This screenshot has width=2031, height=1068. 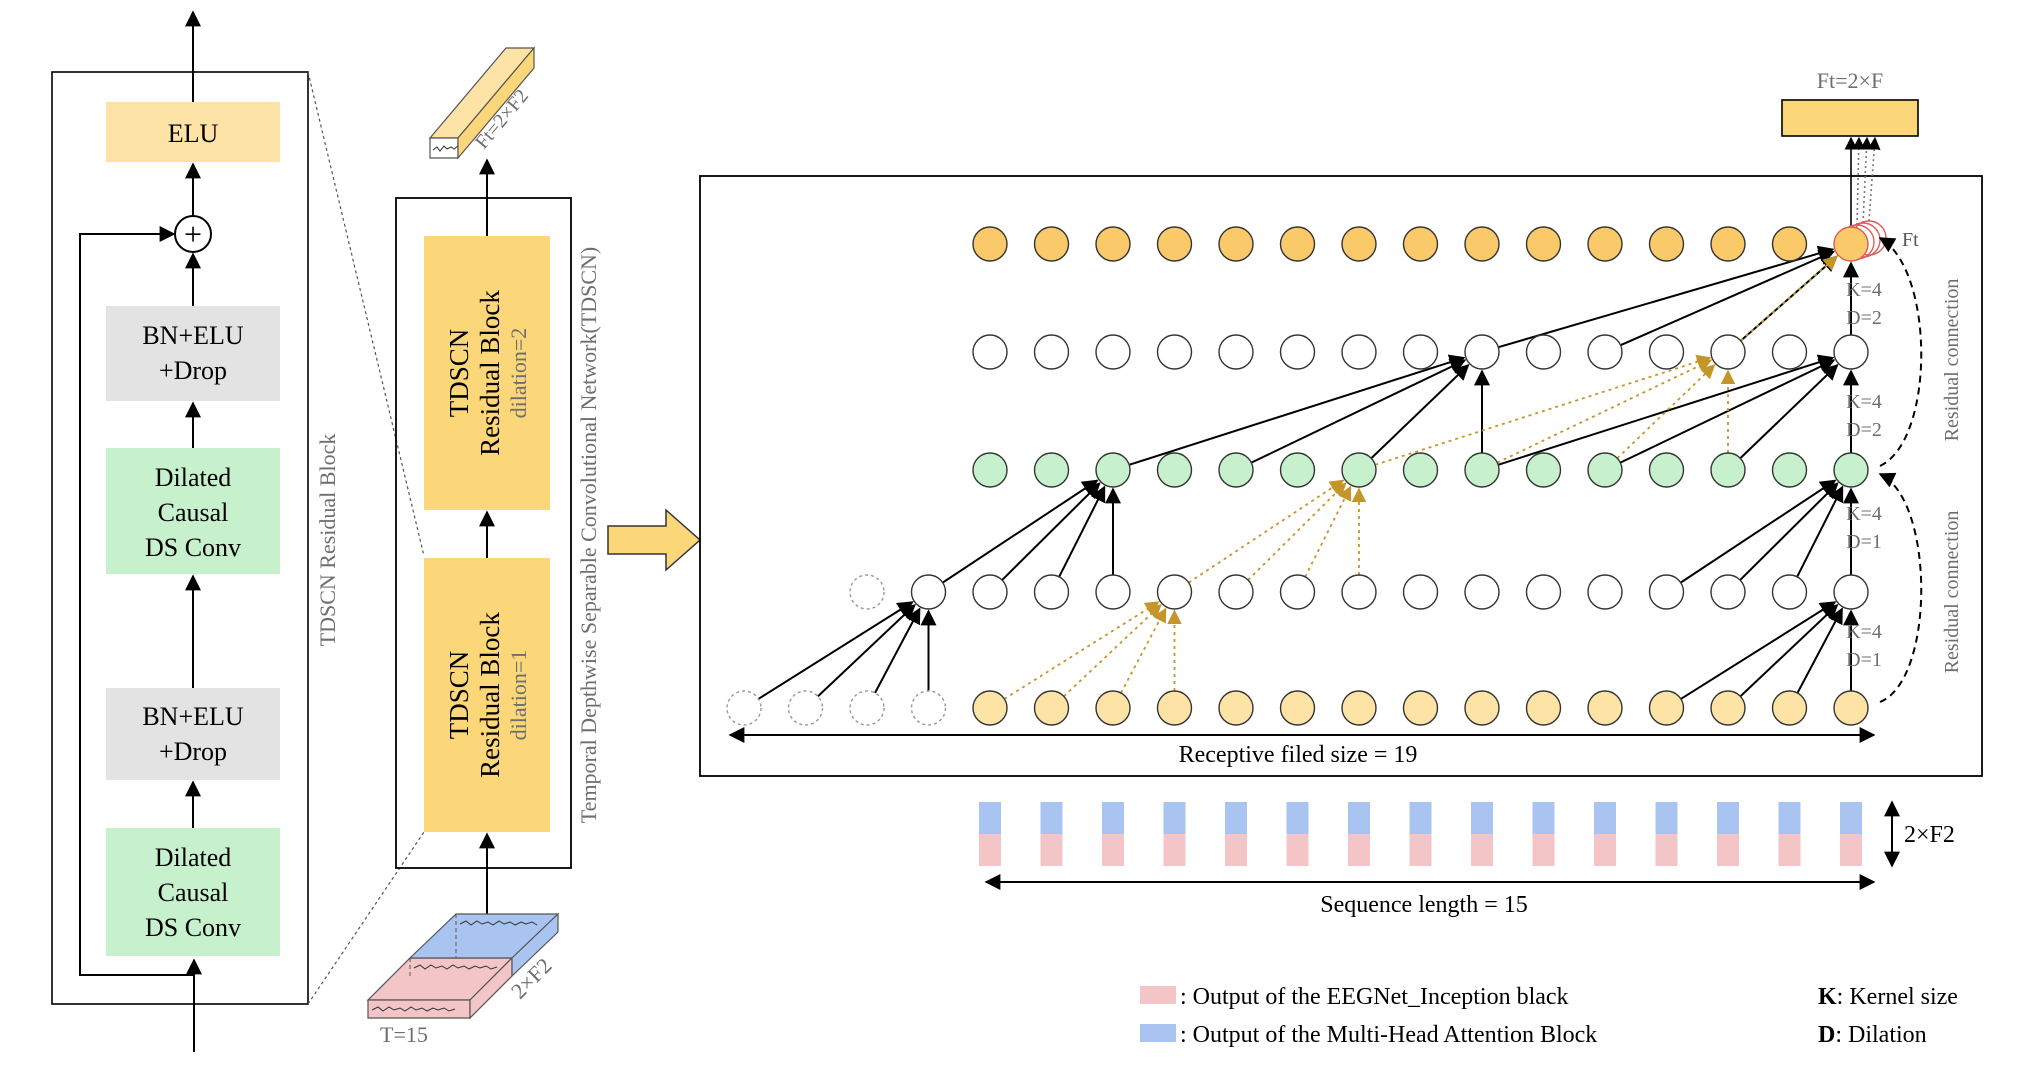 What do you see at coordinates (1850, 80) in the screenshot?
I see `output-feature-label: Ft=2×F` at bounding box center [1850, 80].